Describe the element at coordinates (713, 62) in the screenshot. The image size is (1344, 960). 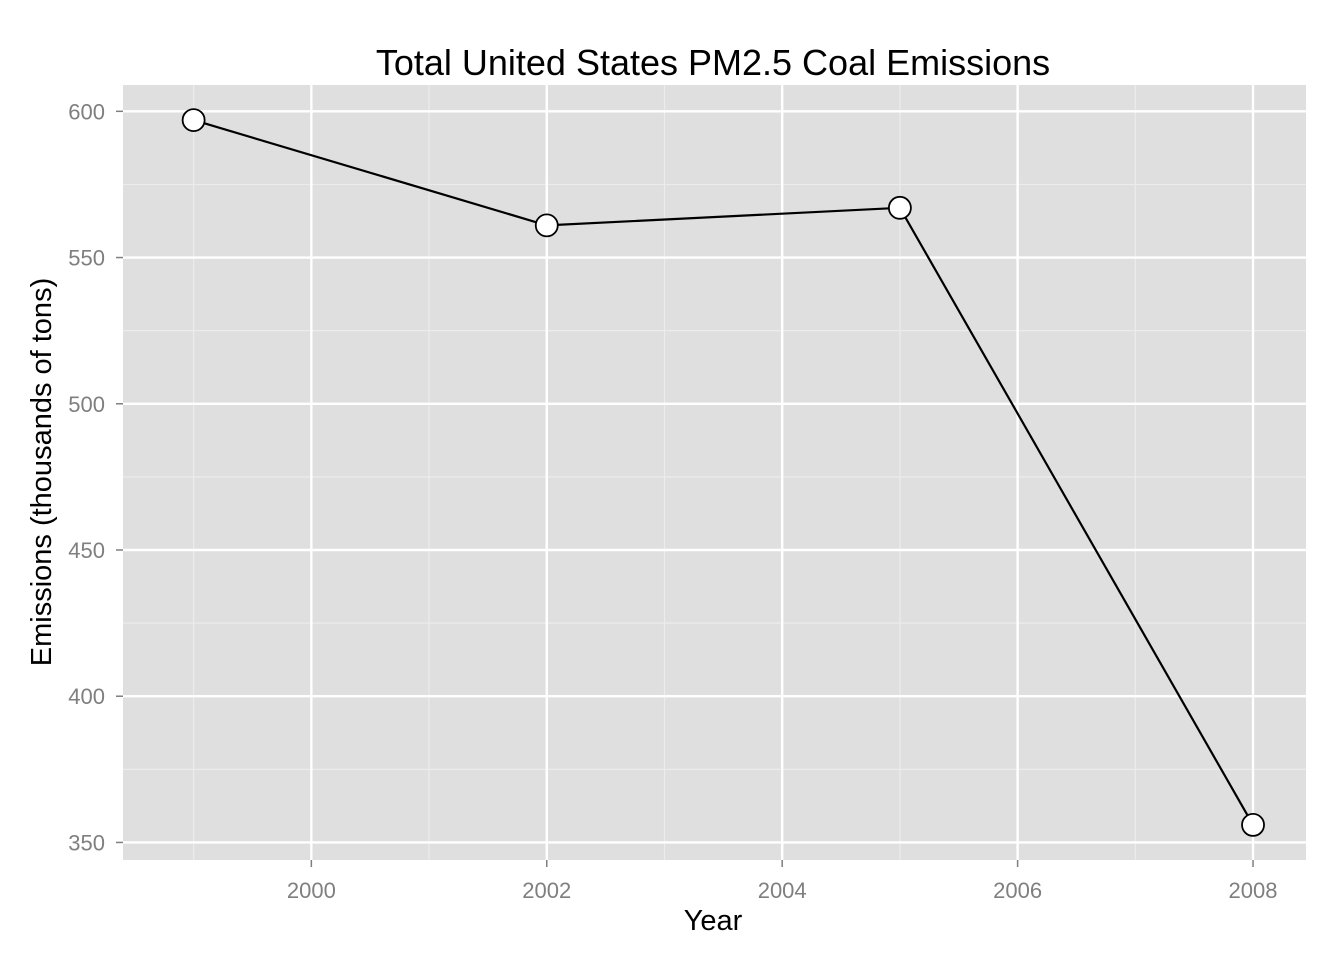
I see `chart-title: Total United States PM2.5 Coal Emissions` at that location.